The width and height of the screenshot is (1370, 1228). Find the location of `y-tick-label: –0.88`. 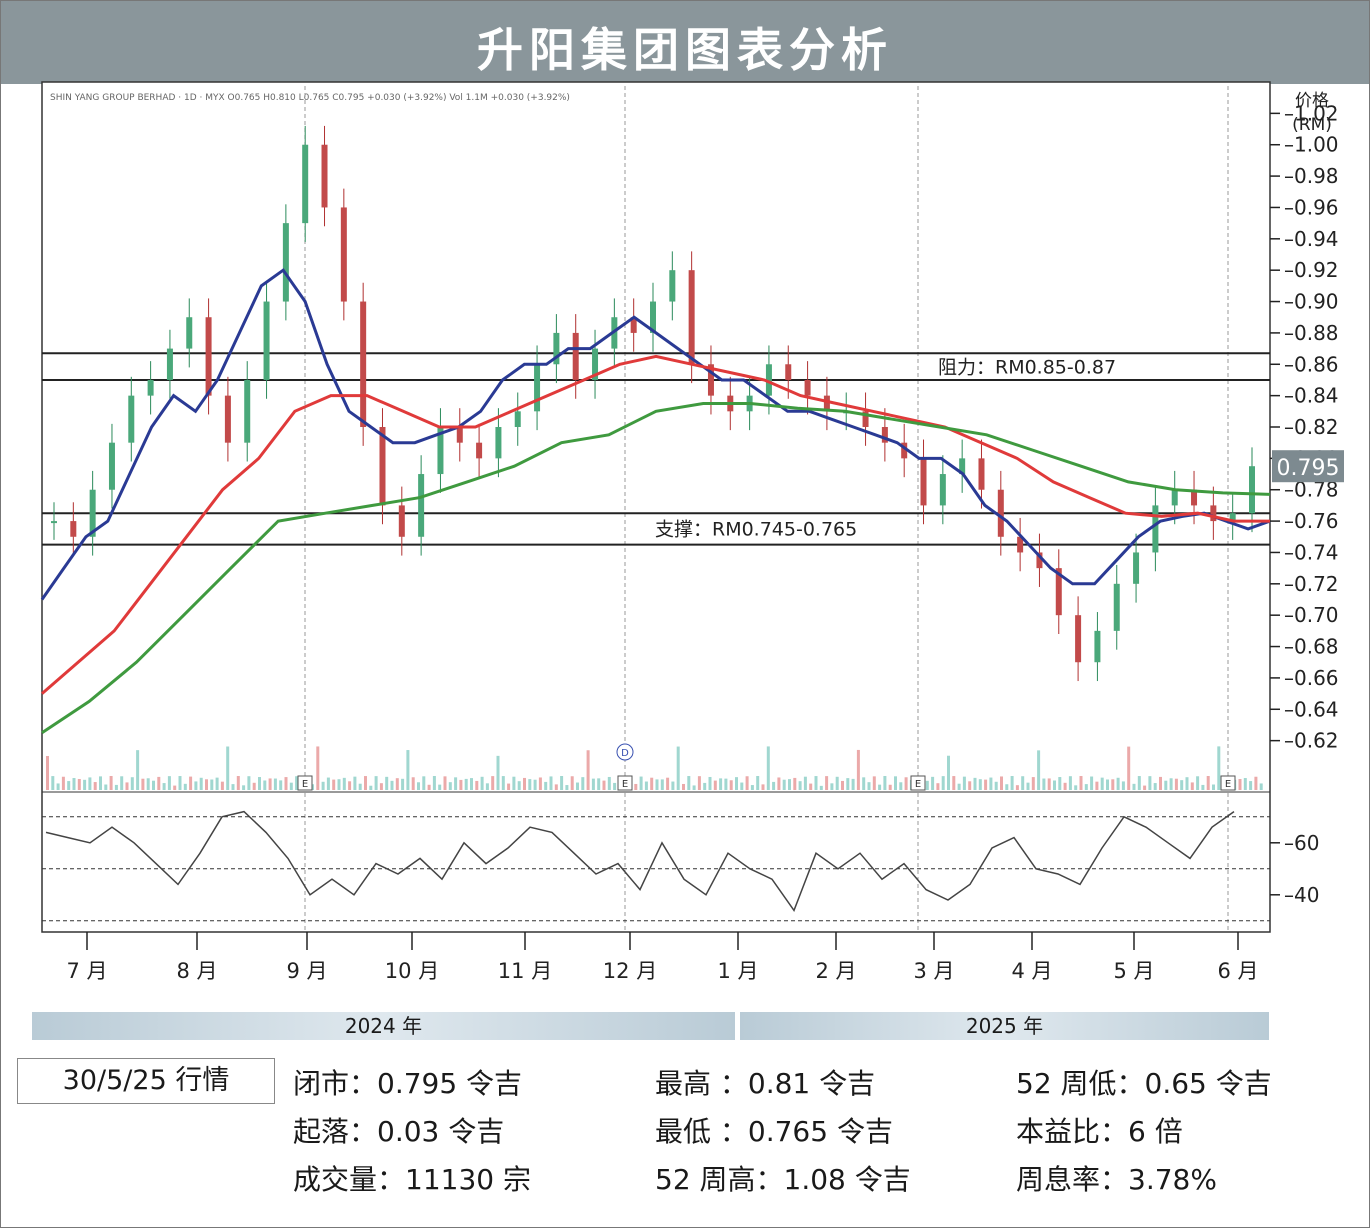

y-tick-label: –0.88 is located at coordinates (1311, 333).